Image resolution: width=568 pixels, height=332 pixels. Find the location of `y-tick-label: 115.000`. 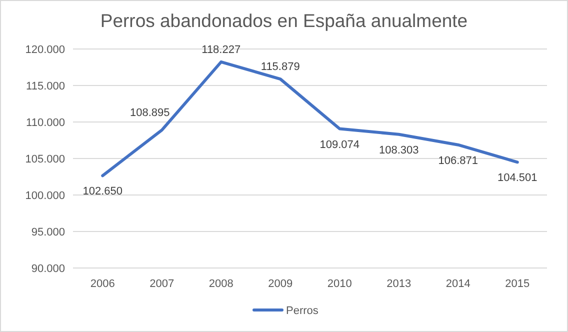

y-tick-label: 115.000 is located at coordinates (45, 86).